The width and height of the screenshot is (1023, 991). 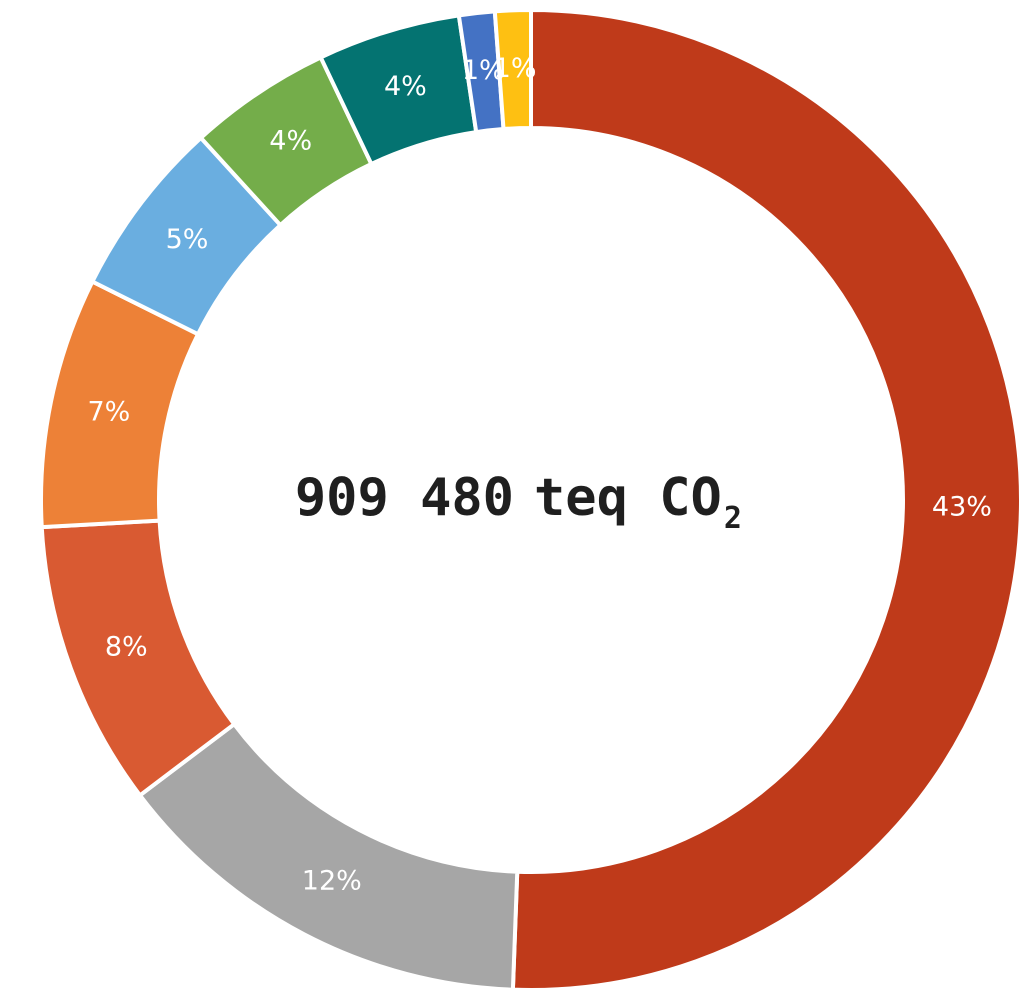 What do you see at coordinates (187, 239) in the screenshot?
I see `slice-label: 5%` at bounding box center [187, 239].